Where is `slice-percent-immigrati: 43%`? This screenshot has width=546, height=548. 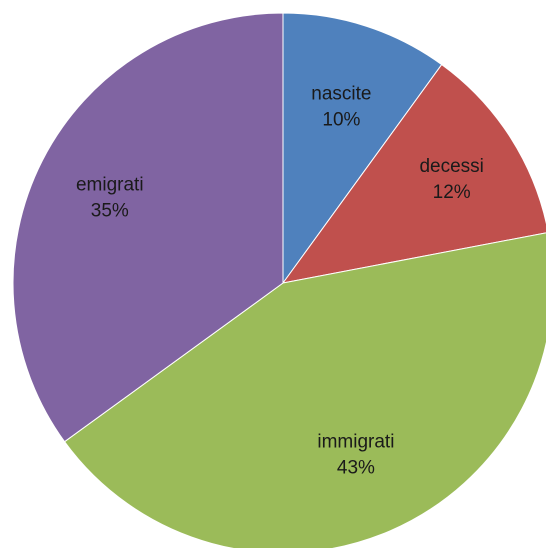
slice-percent-immigrati: 43% is located at coordinates (356, 467).